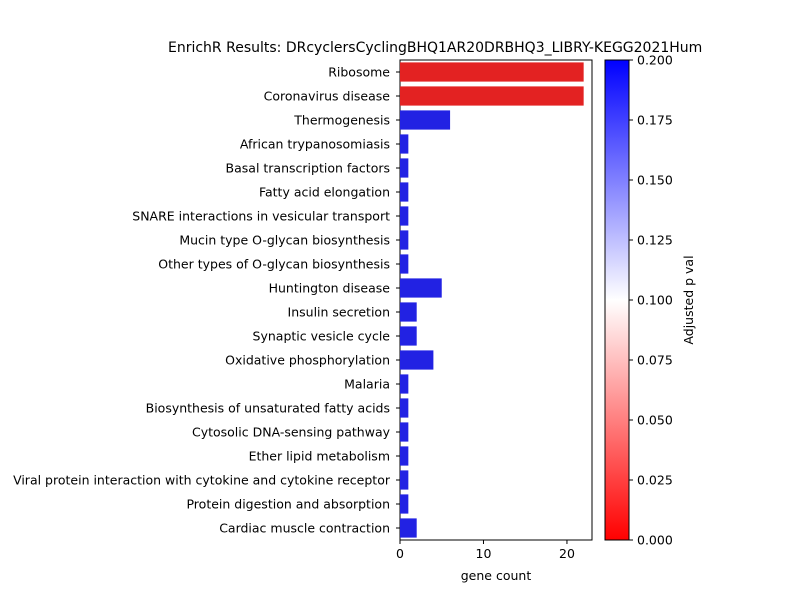 The width and height of the screenshot is (800, 600). Describe the element at coordinates (307, 360) in the screenshot. I see `y-tick-label: Oxidative phosphorylation` at that location.